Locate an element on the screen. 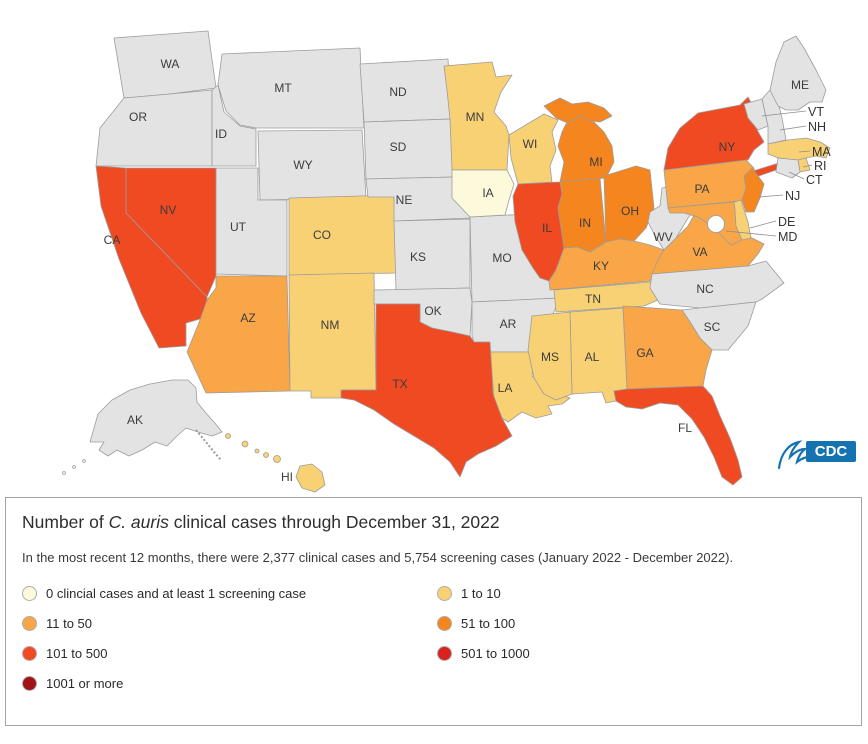 Image resolution: width=868 pixels, height=744 pixels. state-sd is located at coordinates (409, 149).